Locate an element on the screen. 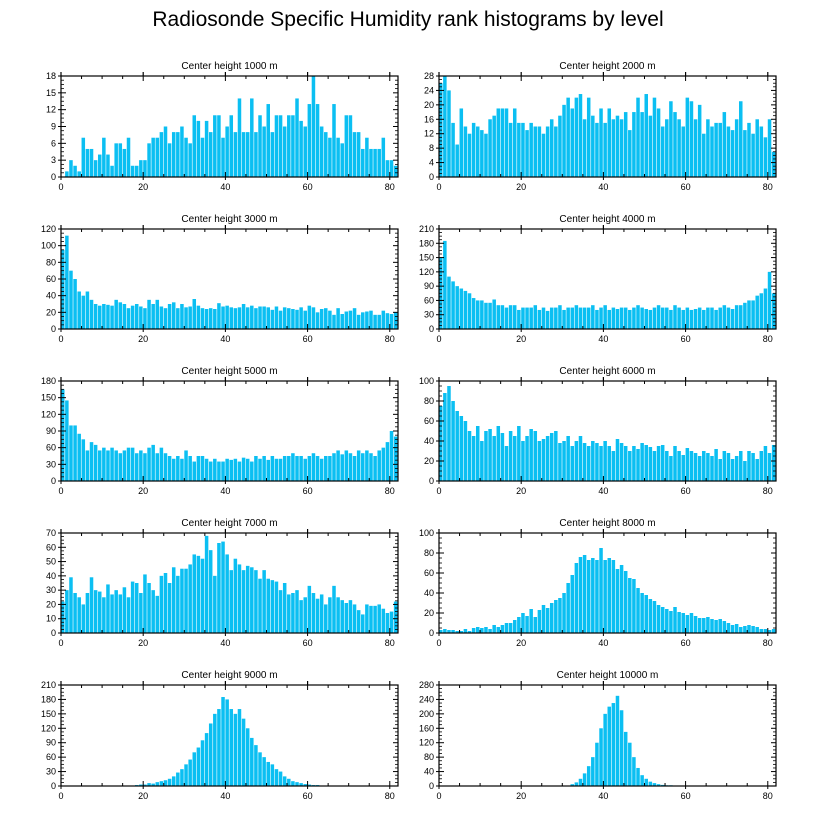 The height and width of the screenshot is (824, 816). y-tick-label: 80 is located at coordinates (429, 757).